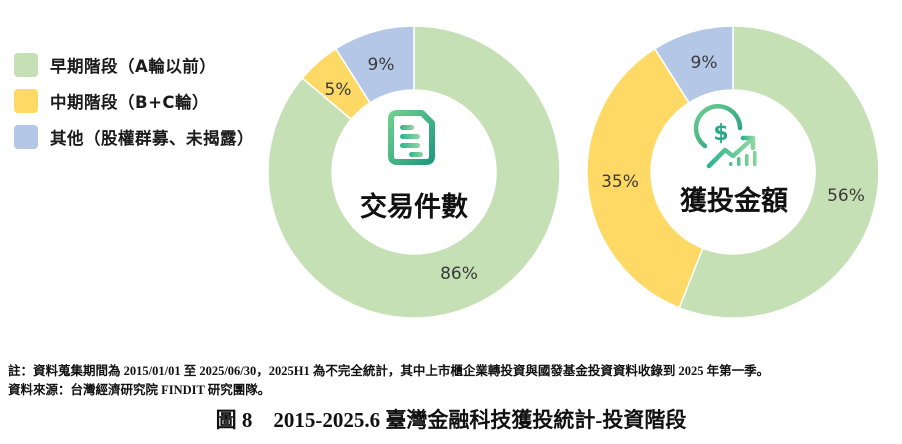 This screenshot has width=902, height=444. I want to click on legend-swatch-blue, so click(26, 137).